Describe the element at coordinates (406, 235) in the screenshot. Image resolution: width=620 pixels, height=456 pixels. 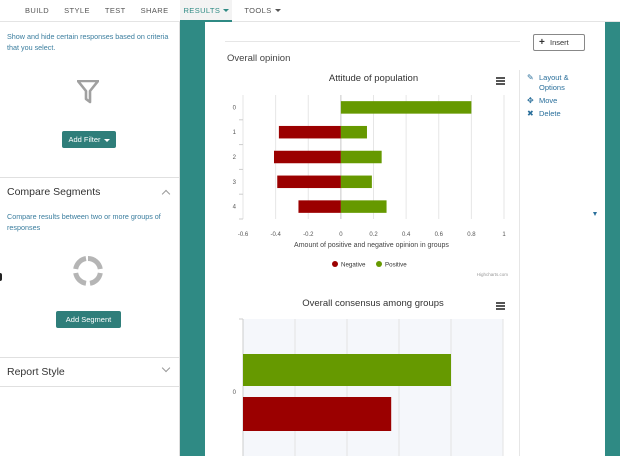
I see `x-tick-label: 0.4` at that location.